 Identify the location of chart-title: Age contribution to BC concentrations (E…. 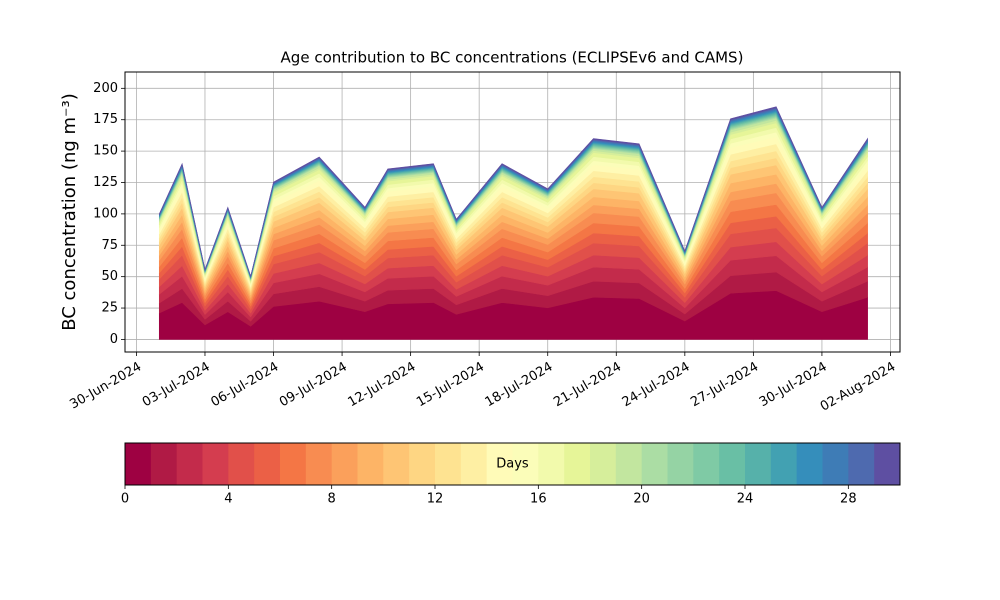
(512, 58).